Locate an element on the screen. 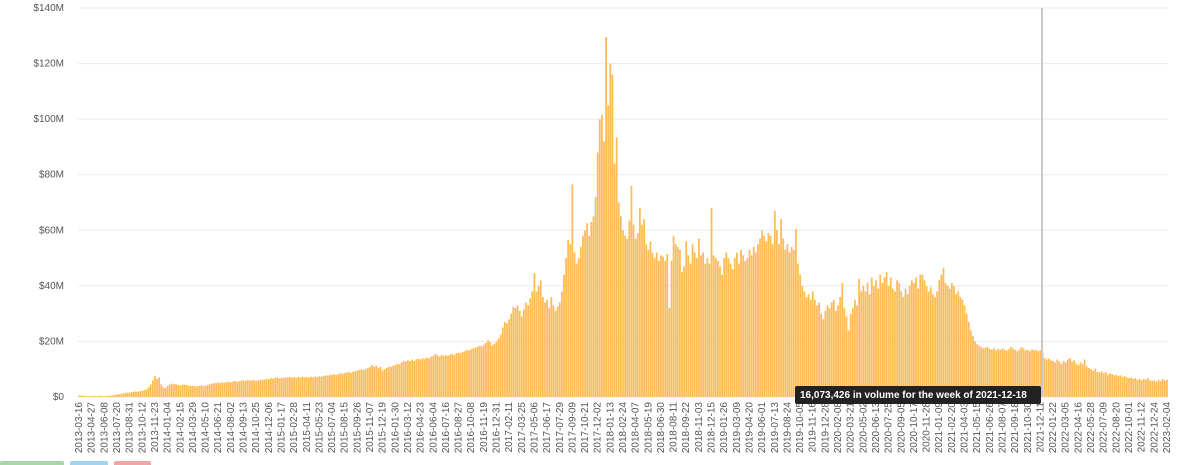 The image size is (1200, 465). x-tick-label: 2015-08-15 is located at coordinates (345, 428).